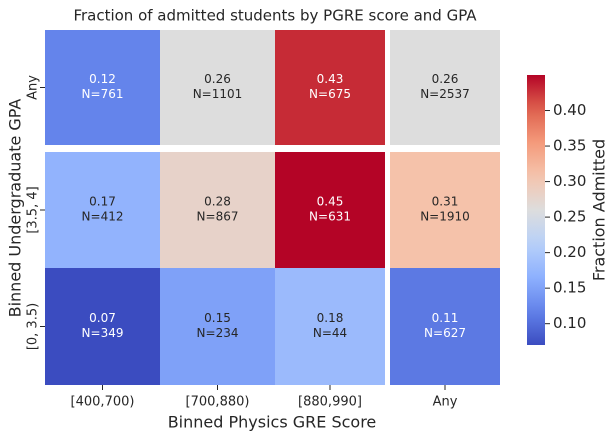 This screenshot has width=610, height=434. I want to click on cell-value-label: 0.07, so click(102, 318).